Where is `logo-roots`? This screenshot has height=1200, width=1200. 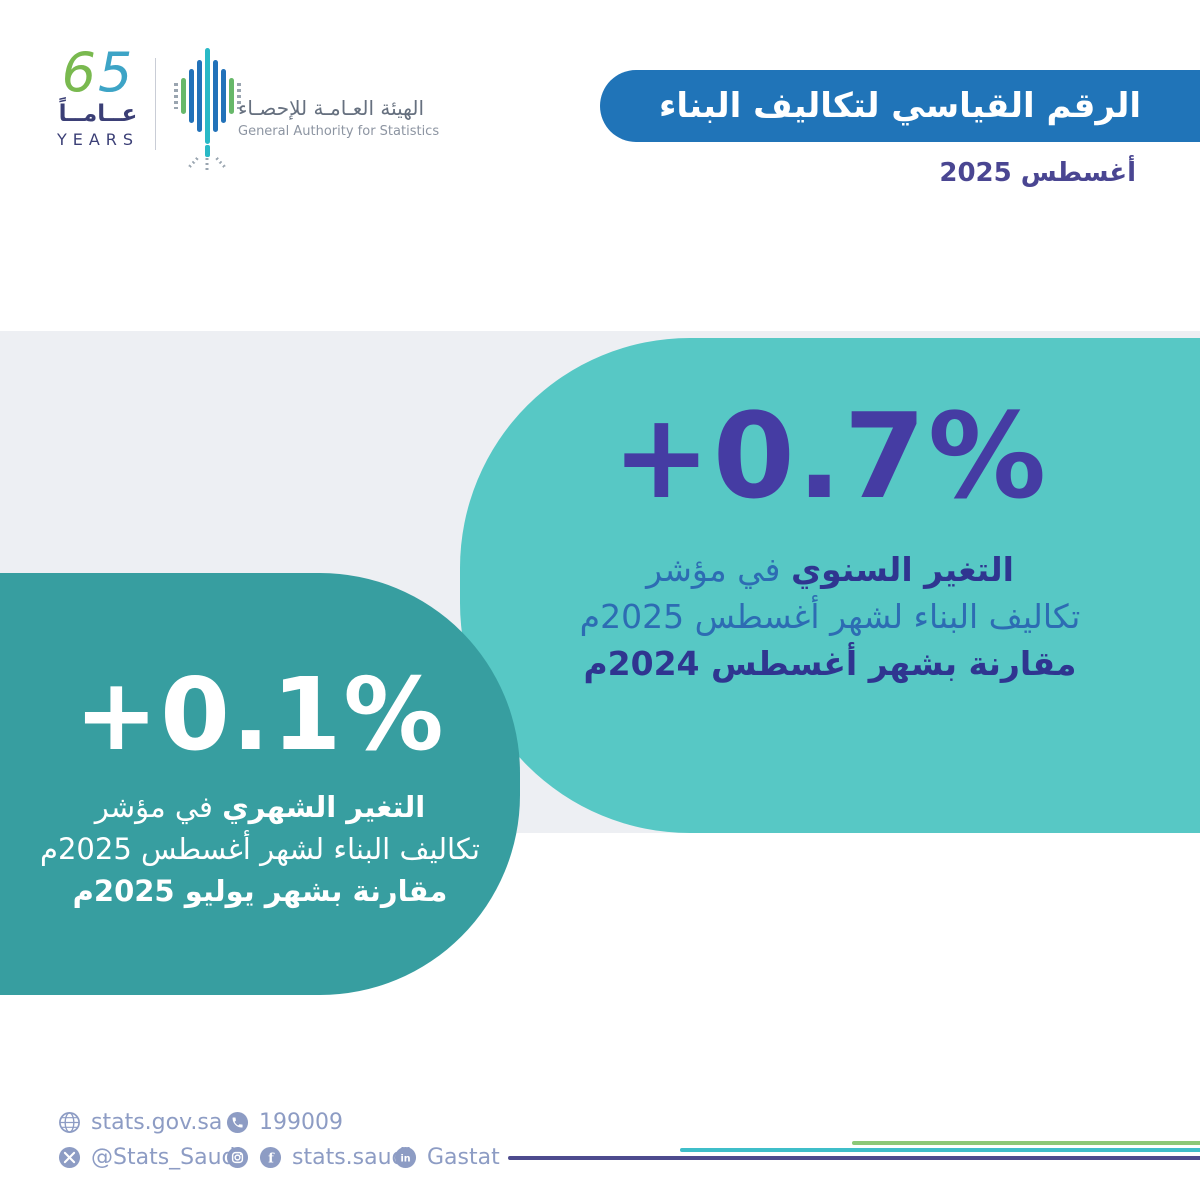
logo-roots is located at coordinates (207, 165).